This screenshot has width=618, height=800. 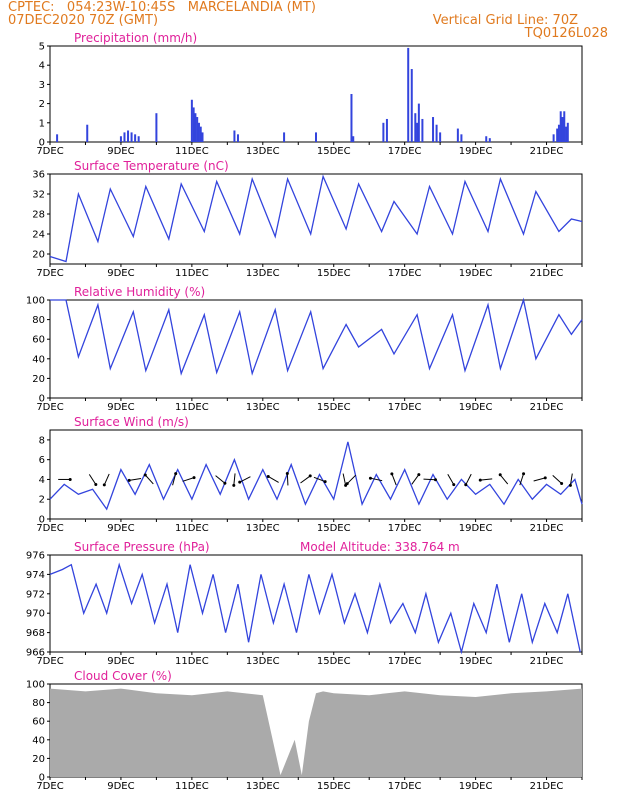 I want to click on y-tick-label: 2, so click(x=42, y=104).